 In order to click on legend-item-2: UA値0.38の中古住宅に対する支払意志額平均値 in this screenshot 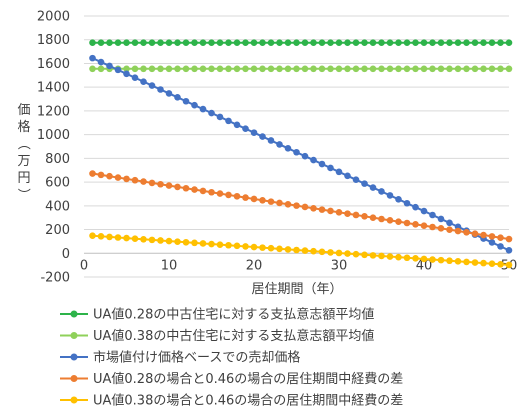, I will do `click(217, 336)`.